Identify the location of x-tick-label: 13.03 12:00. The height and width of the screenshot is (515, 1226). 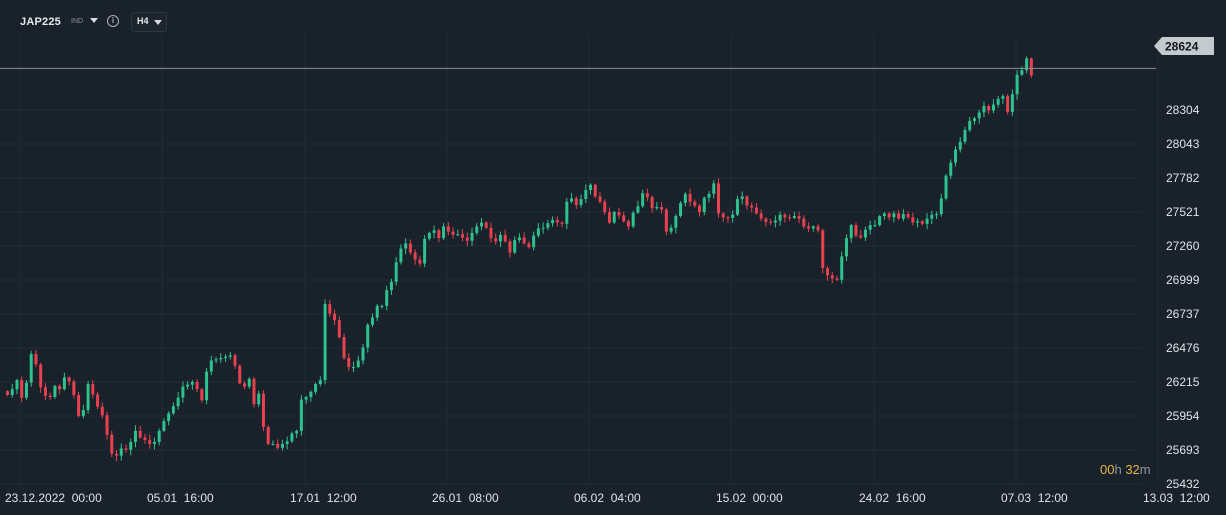
(1176, 498).